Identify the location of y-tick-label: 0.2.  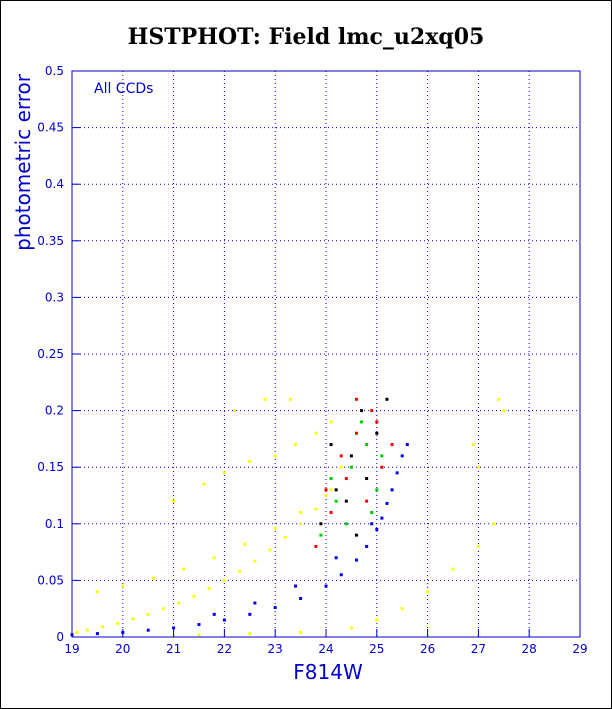
(54, 411).